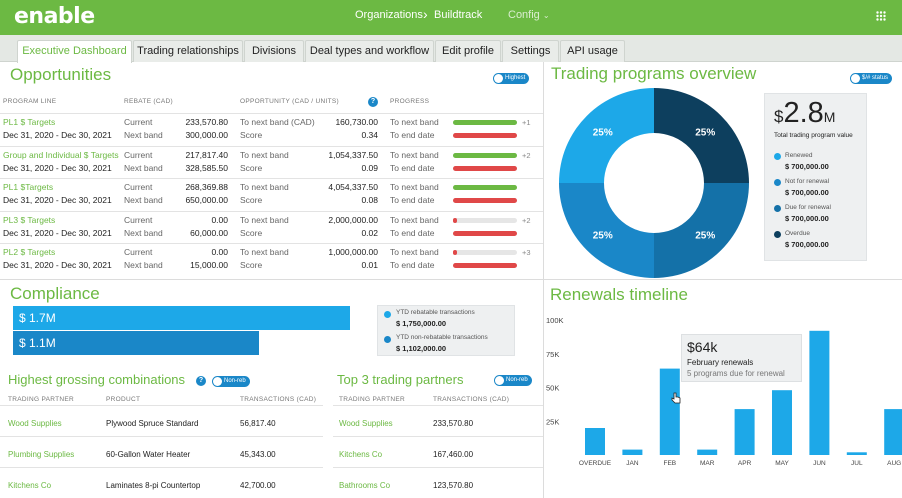 This screenshot has height=498, width=902. What do you see at coordinates (654, 73) in the screenshot?
I see `trading-overview-title: Trading programs overview` at bounding box center [654, 73].